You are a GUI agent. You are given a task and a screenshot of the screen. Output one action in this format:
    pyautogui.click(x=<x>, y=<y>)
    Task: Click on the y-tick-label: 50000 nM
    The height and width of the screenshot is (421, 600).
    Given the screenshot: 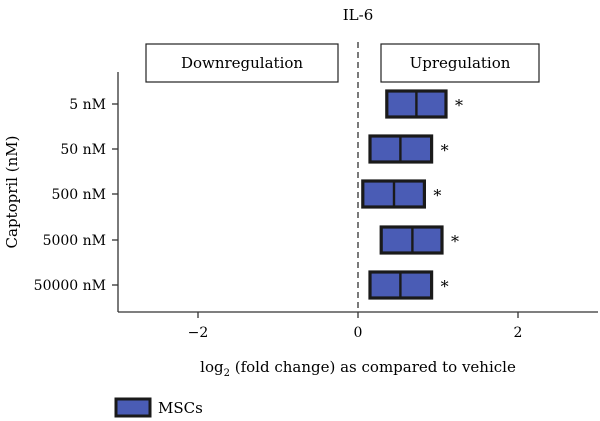 What is the action you would take?
    pyautogui.click(x=70, y=286)
    